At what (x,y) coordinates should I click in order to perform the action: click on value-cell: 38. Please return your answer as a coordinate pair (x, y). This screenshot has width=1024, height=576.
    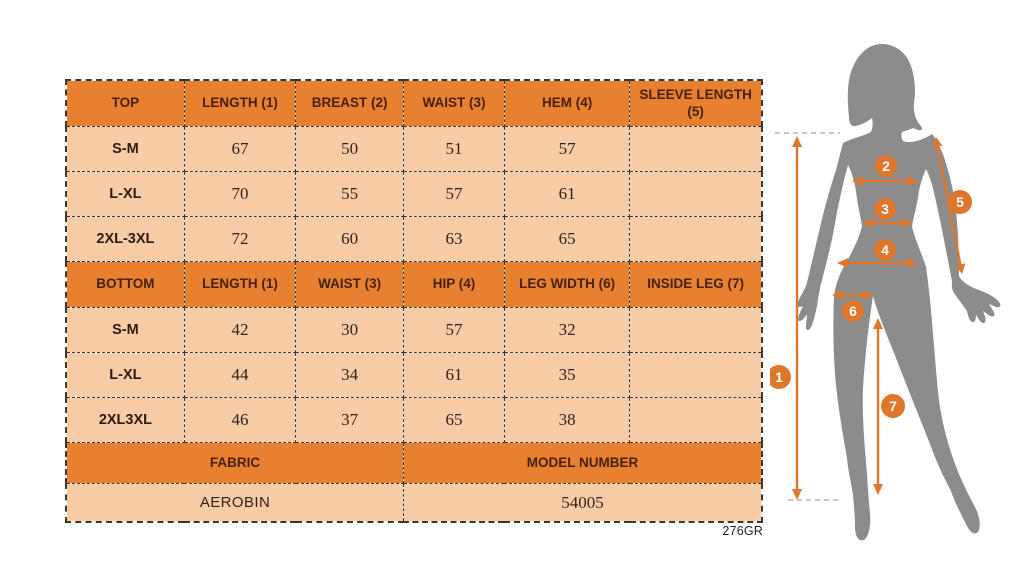
    Looking at the image, I should click on (567, 420).